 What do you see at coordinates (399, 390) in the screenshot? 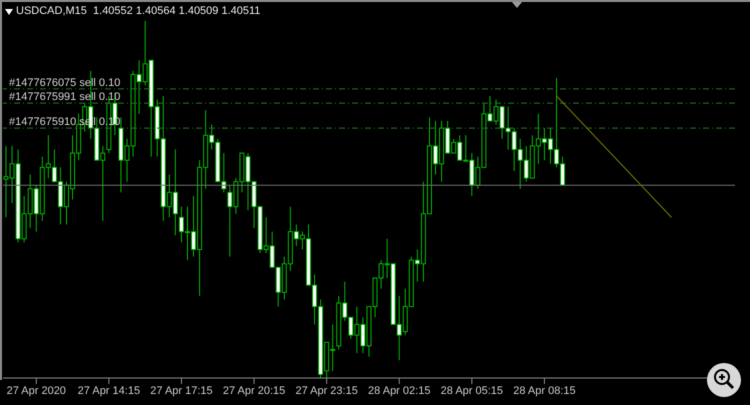
I see `x-tick-label: 28 Apr 02:15` at bounding box center [399, 390].